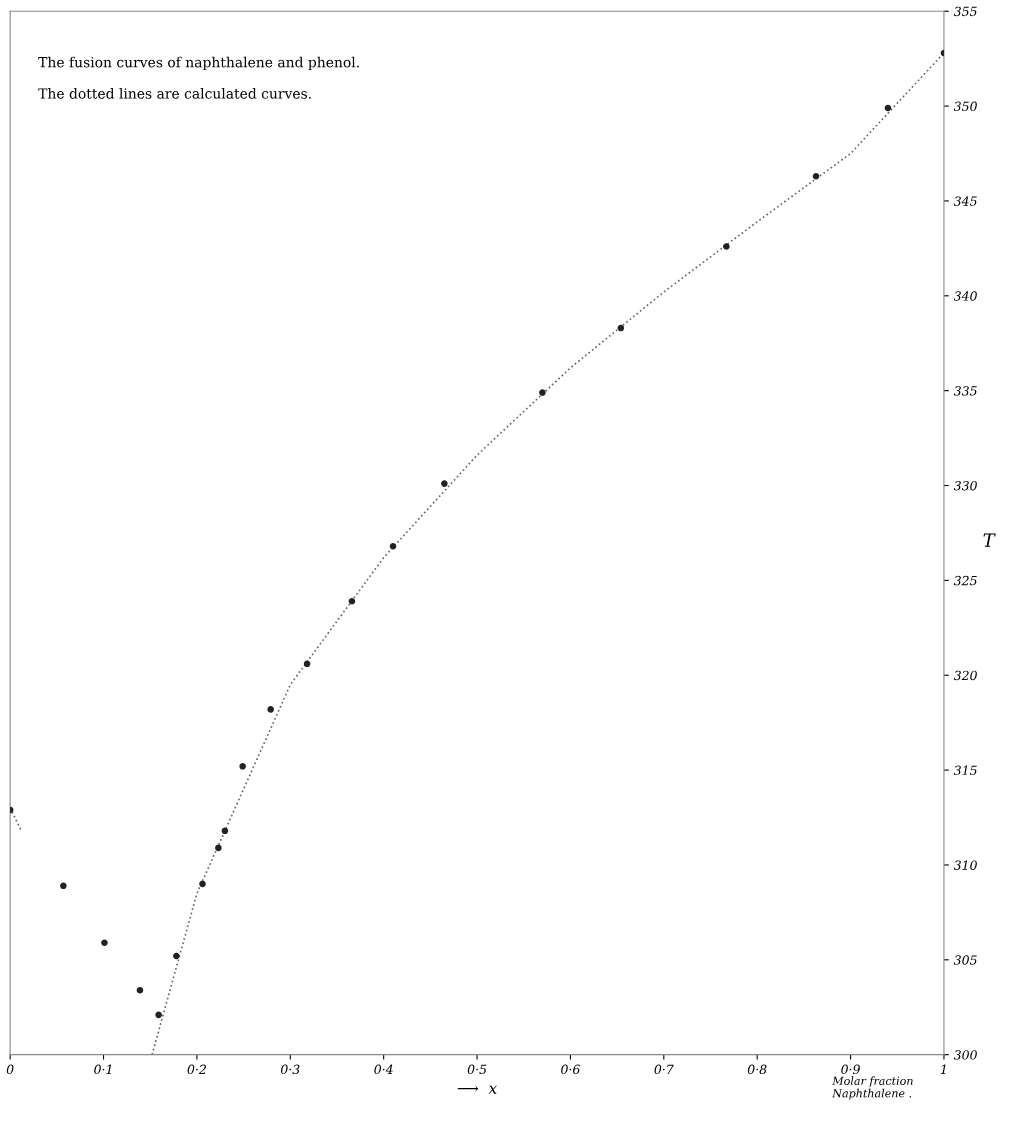 This screenshot has width=1015, height=1122. I want to click on x-tick-label: 0·9, so click(850, 1069).